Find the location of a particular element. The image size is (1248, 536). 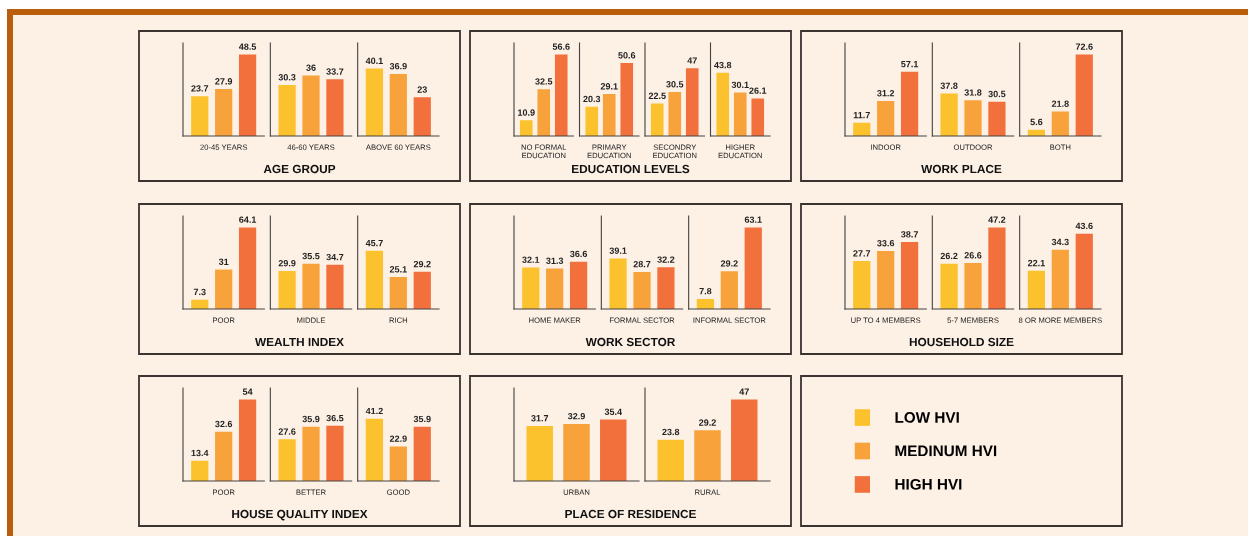

data-label: 22.1 is located at coordinates (1036, 263).